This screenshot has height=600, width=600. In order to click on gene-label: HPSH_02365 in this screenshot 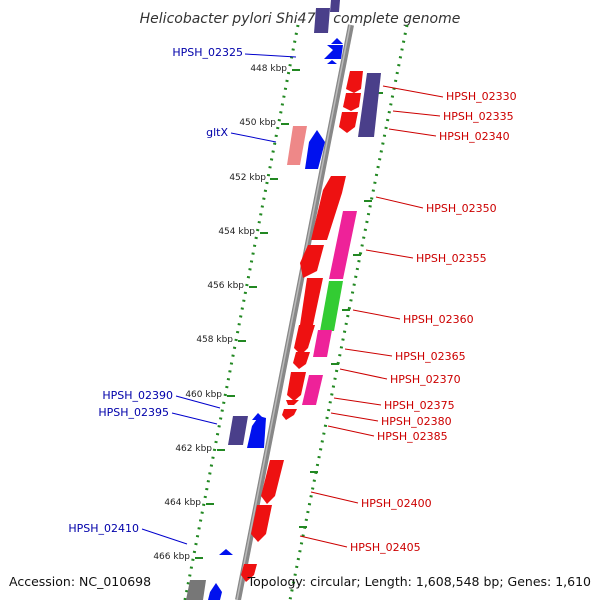, I will do `click(430, 356)`.